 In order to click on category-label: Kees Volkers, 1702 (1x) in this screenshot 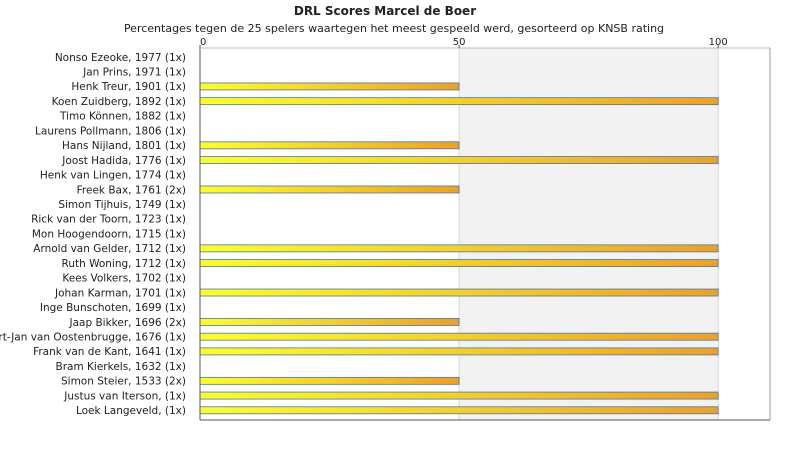, I will do `click(124, 279)`.